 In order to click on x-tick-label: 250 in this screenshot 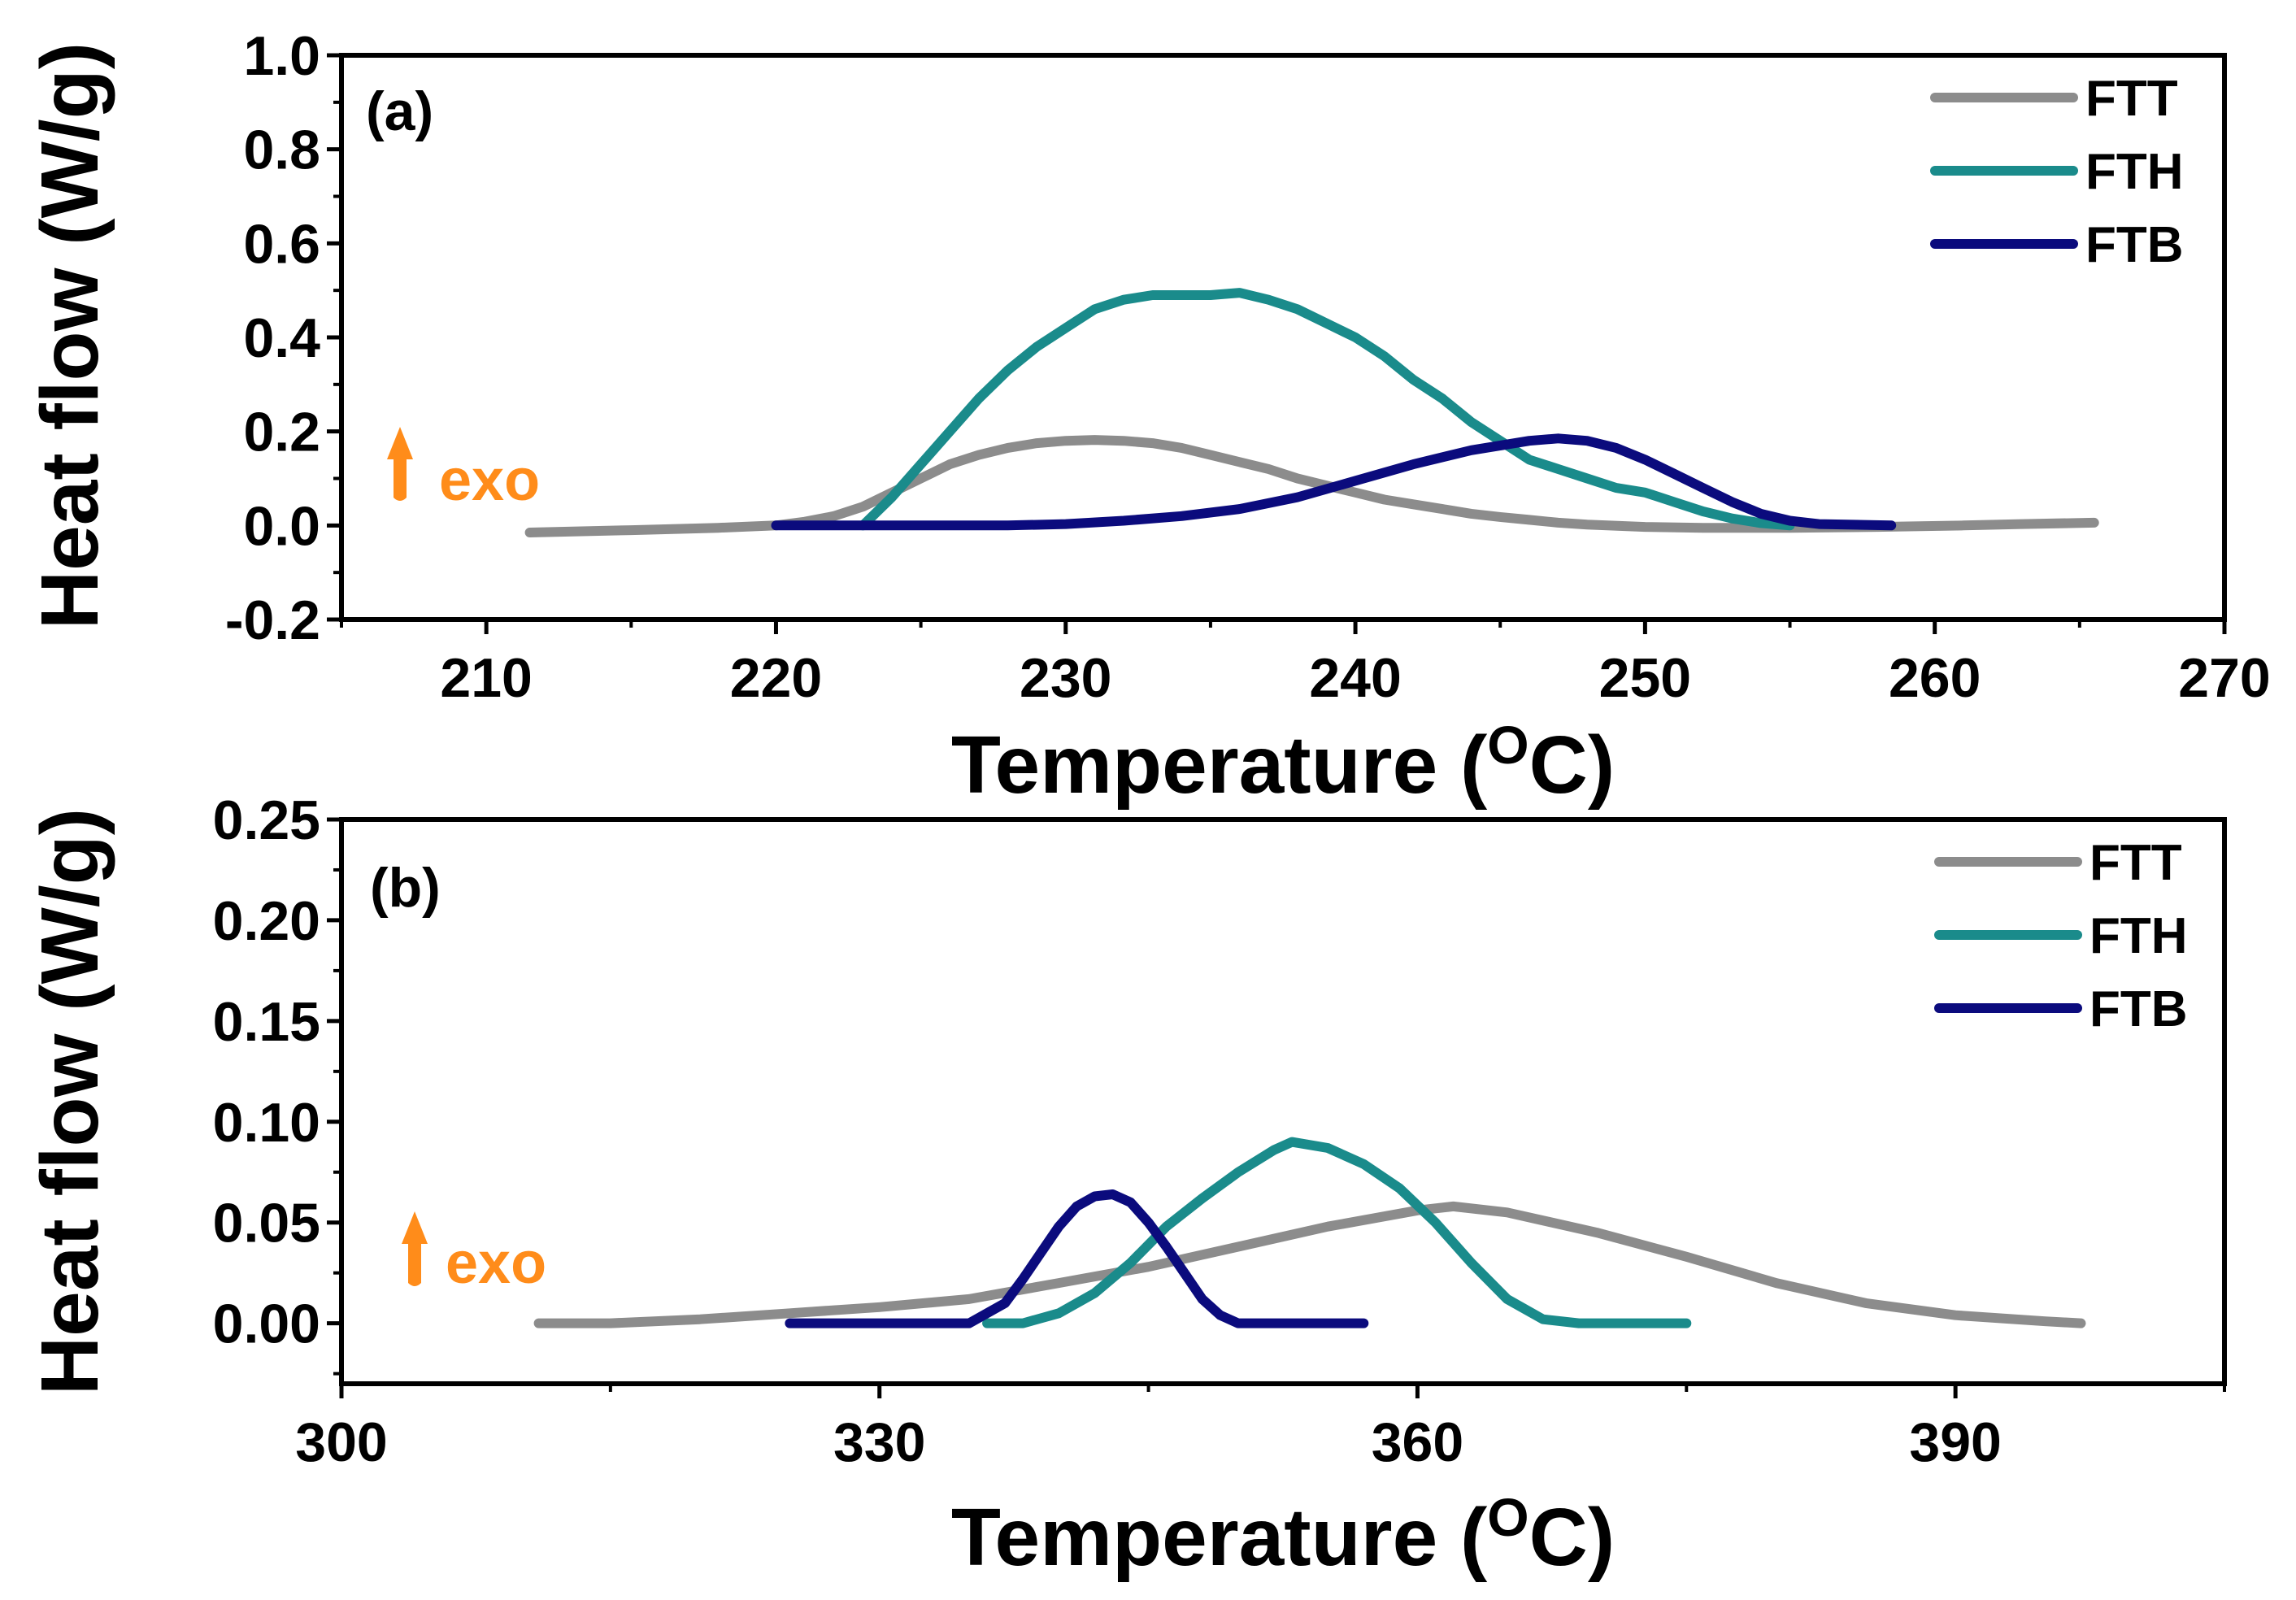, I will do `click(1645, 678)`.